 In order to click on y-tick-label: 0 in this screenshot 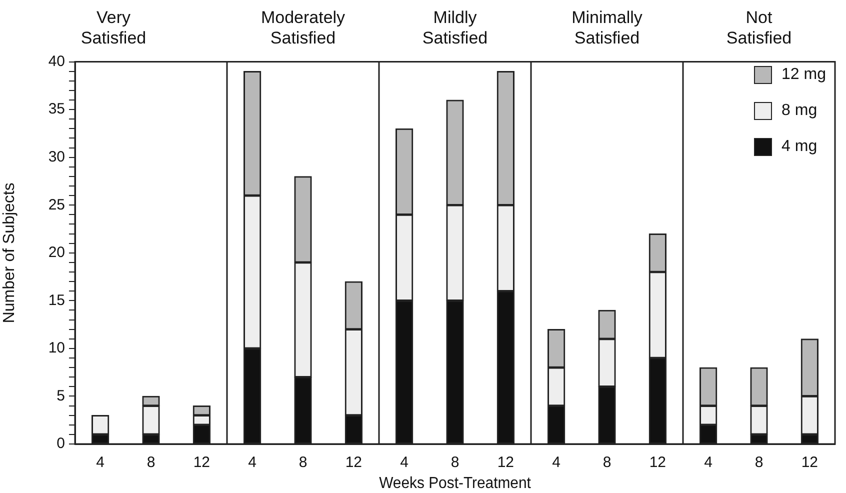, I will do `click(60, 443)`.